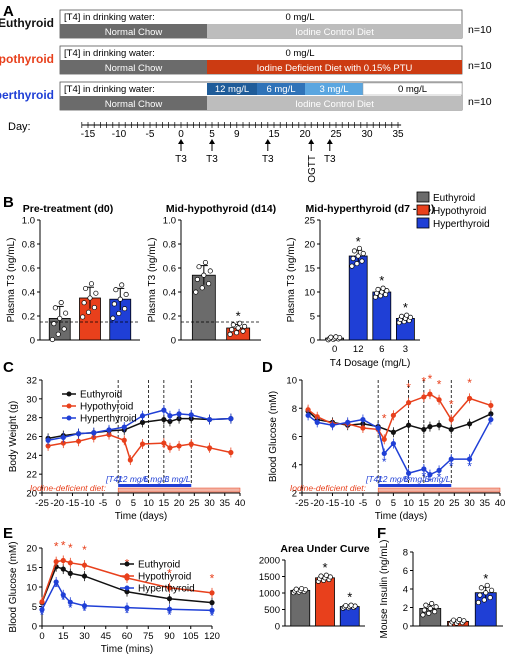 This screenshot has width=520, height=661. What do you see at coordinates (41, 636) in the screenshot?
I see `x-tick-label: 0` at bounding box center [41, 636].